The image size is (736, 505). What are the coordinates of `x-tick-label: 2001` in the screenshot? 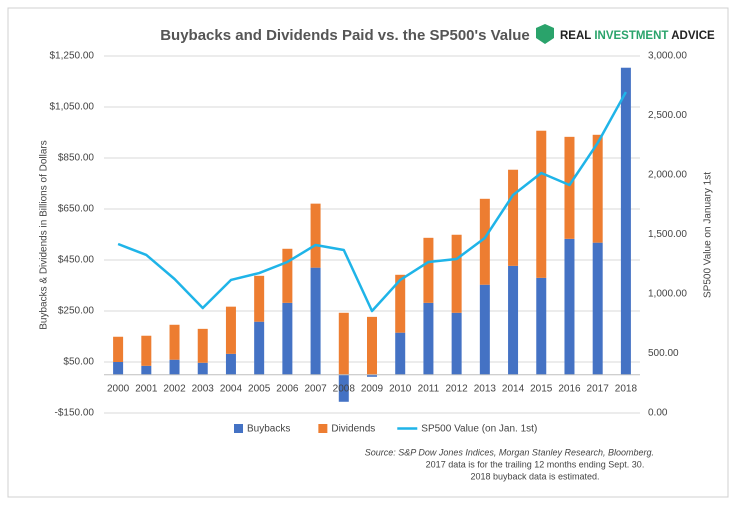 It's located at (146, 389).